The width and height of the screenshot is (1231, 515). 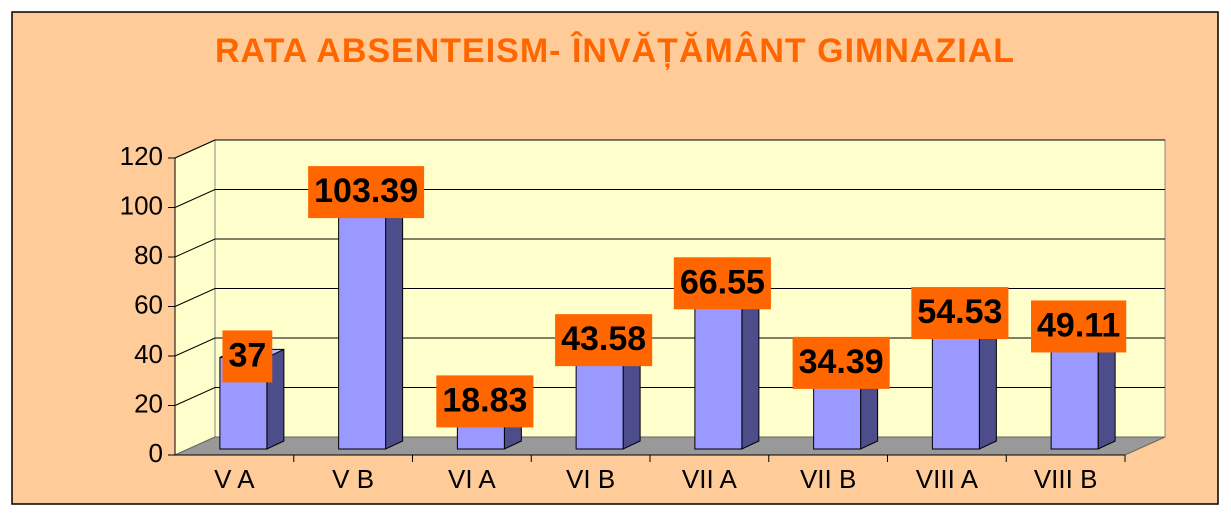 What do you see at coordinates (148, 304) in the screenshot?
I see `y-tick-label: 60` at bounding box center [148, 304].